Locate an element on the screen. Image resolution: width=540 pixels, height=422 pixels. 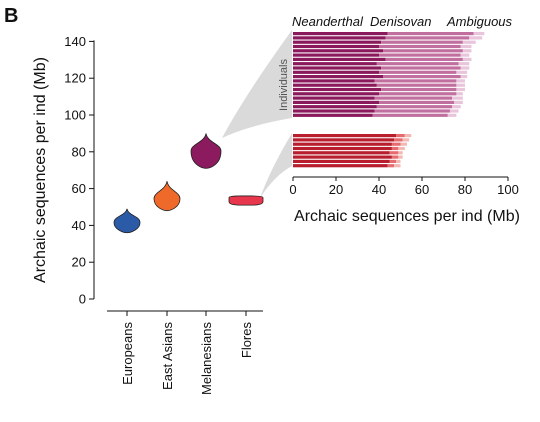
bar-x-axis-title: Archaic sequences per ind (Mb) is located at coordinates (407, 216).